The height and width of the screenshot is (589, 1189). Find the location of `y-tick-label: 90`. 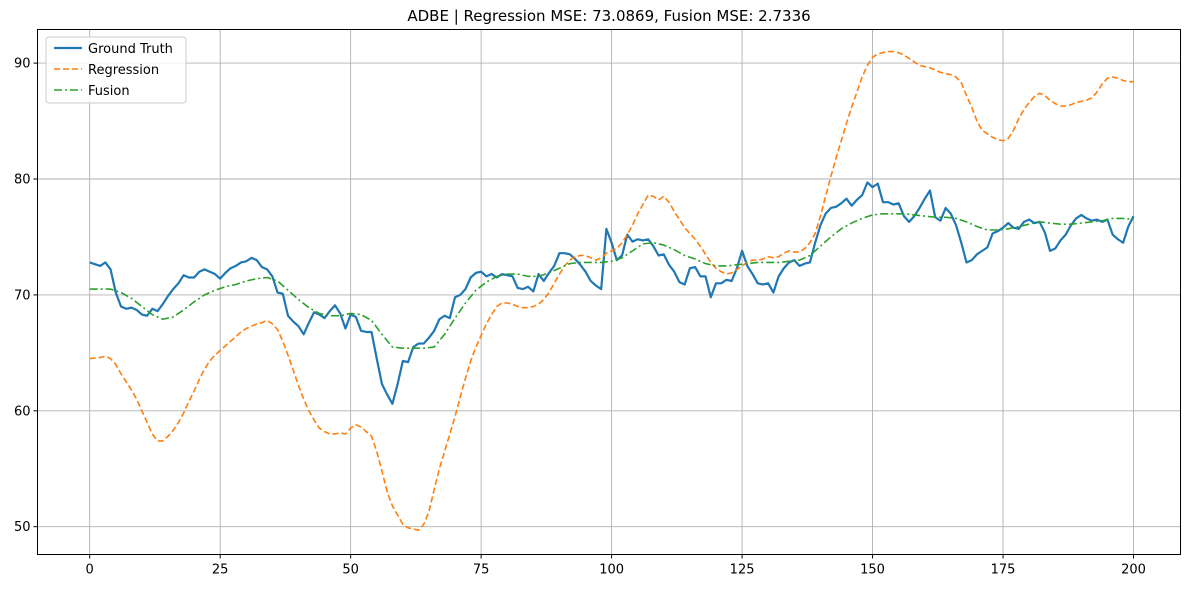

y-tick-label: 90 is located at coordinates (22, 64).